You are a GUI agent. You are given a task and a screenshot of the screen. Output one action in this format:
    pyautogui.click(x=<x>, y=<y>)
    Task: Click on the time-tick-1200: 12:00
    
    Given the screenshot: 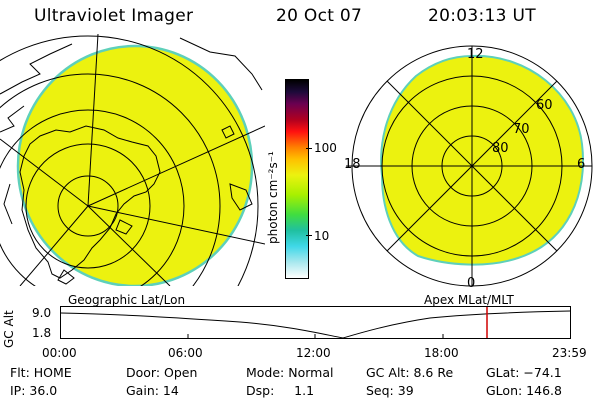 What is the action you would take?
    pyautogui.click(x=313, y=353)
    